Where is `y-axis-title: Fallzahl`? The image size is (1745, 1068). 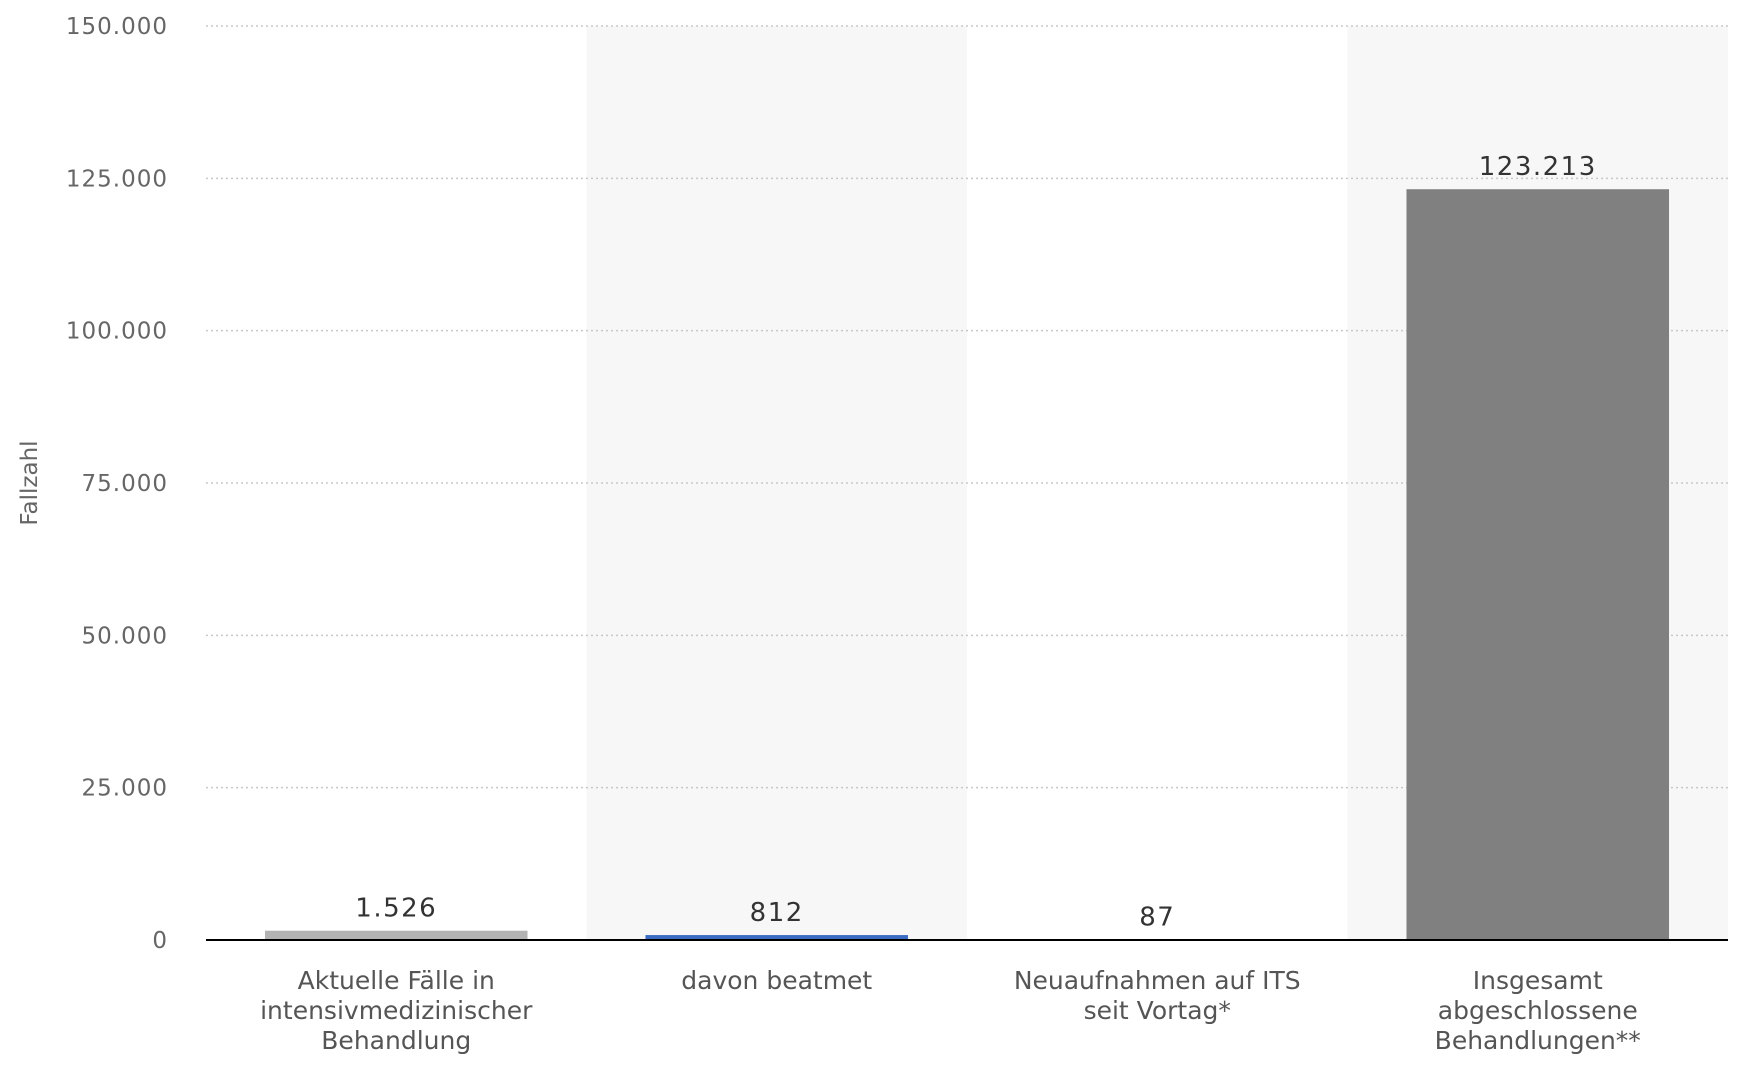 y-axis-title: Fallzahl is located at coordinates (30, 482).